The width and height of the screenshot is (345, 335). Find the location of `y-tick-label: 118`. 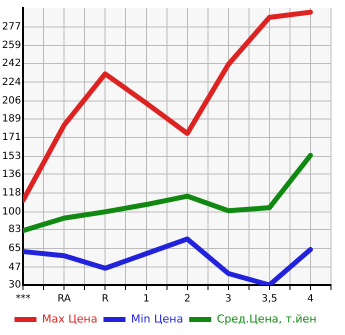

y-tick-label: 118 is located at coordinates (12, 193).